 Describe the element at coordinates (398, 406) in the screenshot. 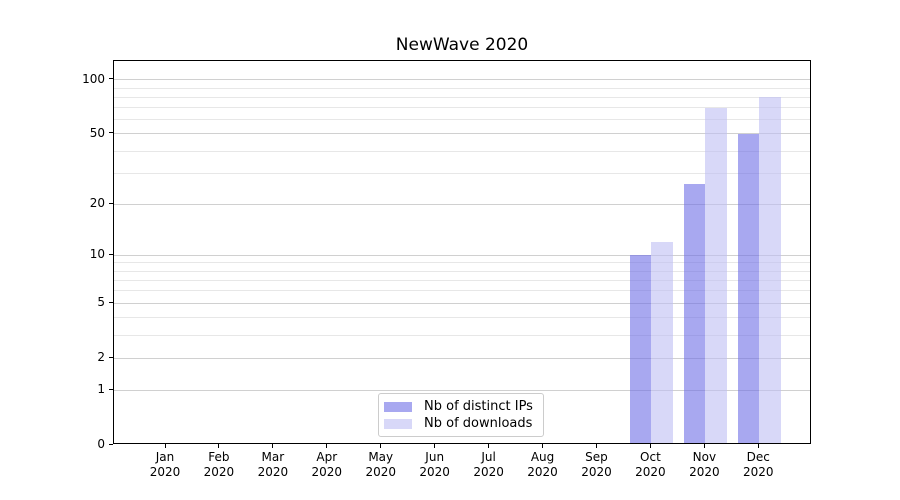

I see `legend-swatch-distinct-ips` at that location.